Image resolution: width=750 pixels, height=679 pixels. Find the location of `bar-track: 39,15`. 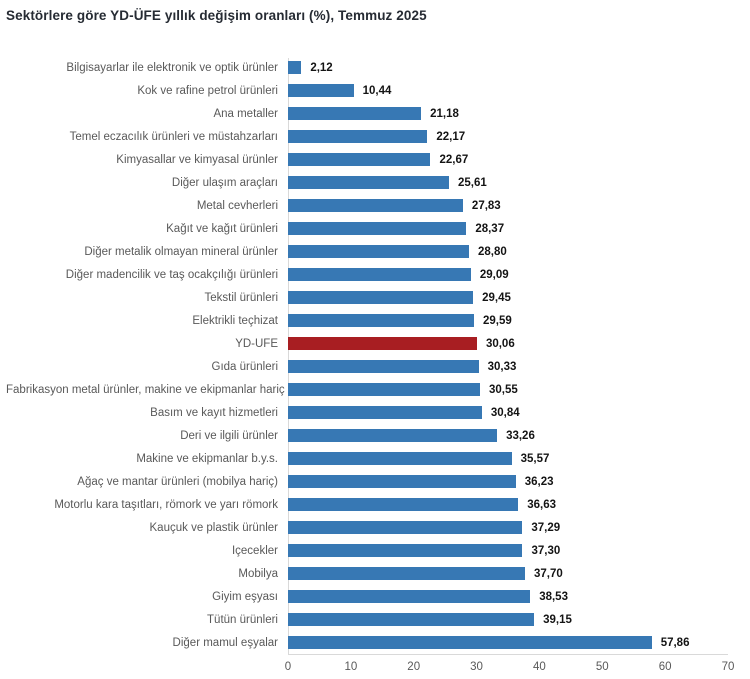

bar-track: 39,15 is located at coordinates (508, 619).